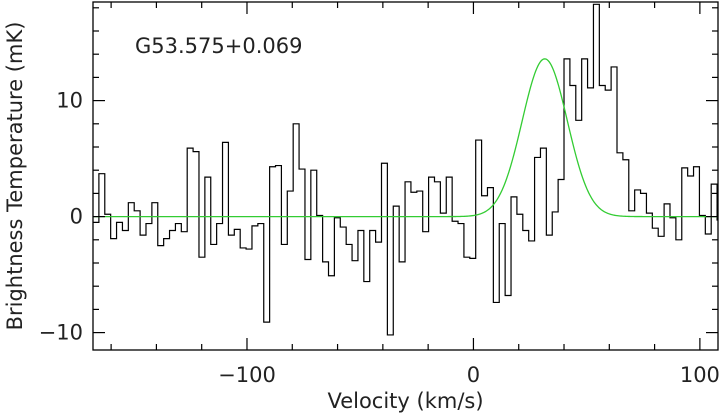 This screenshot has width=721, height=414. What do you see at coordinates (69, 101) in the screenshot?
I see `y-tick-label: 10` at bounding box center [69, 101].